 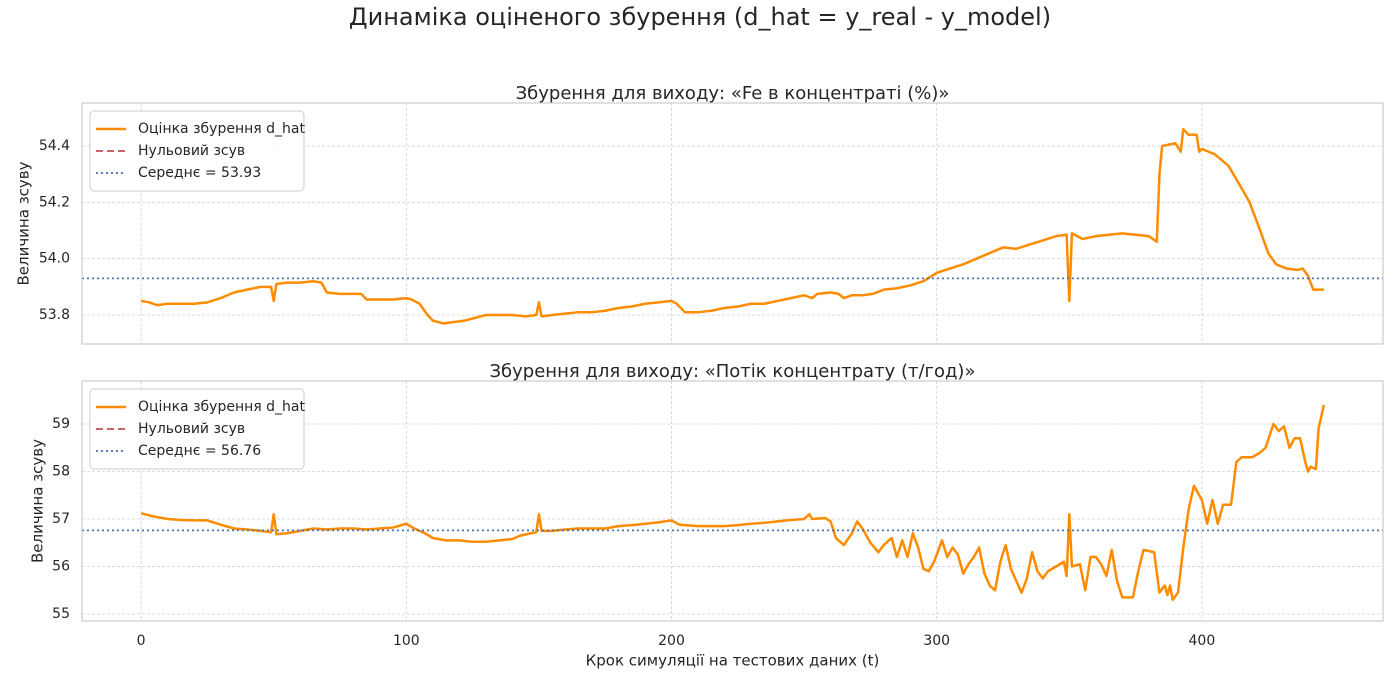 I want to click on x-tick-label: 0, so click(x=141, y=641).